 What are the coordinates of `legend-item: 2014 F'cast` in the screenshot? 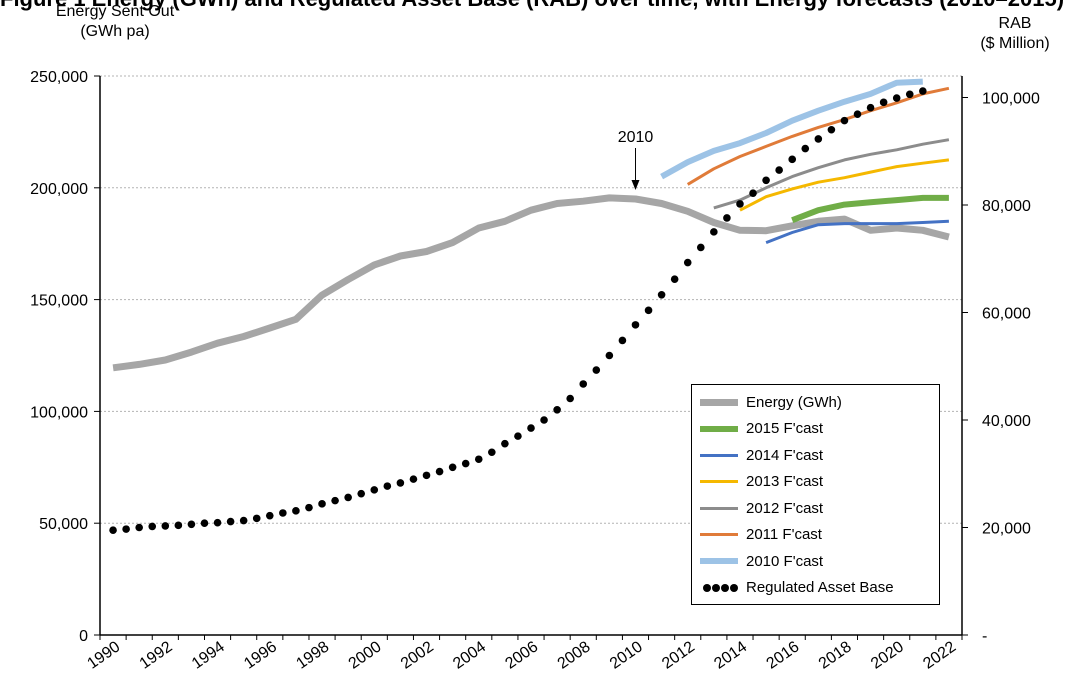 It's located at (761, 455).